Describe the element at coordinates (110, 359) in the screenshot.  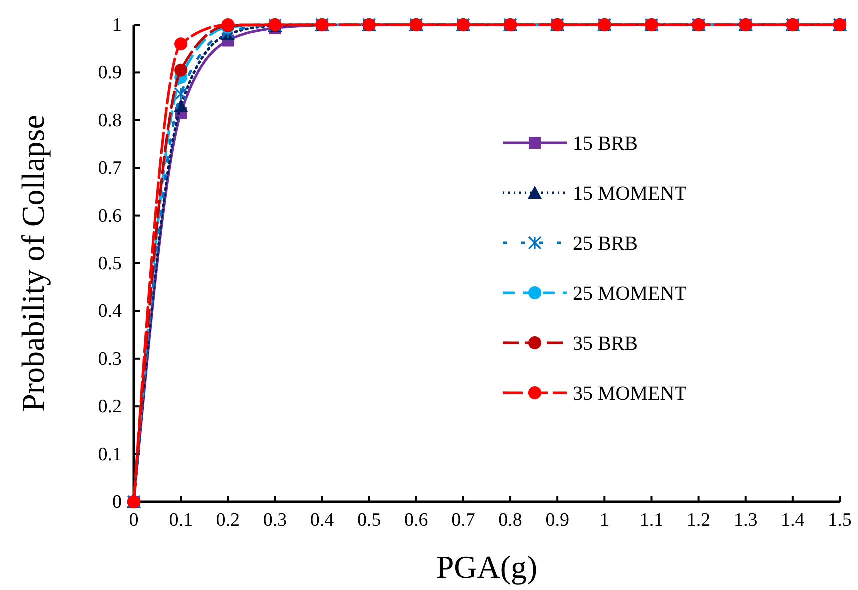
I see `y-tick-label: 0.3` at that location.